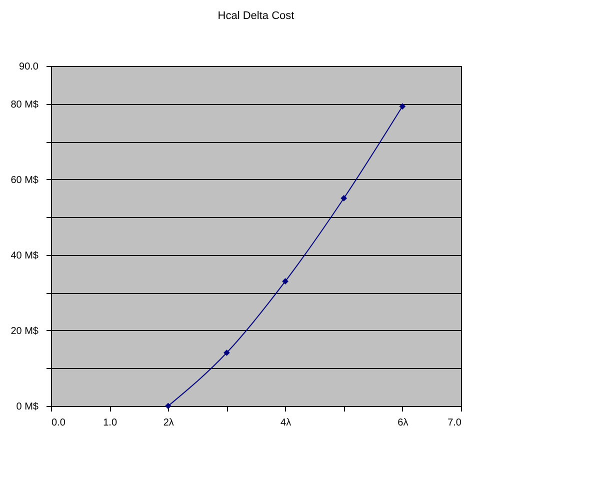 The width and height of the screenshot is (590, 480). I want to click on x-tick-label: 0.0, so click(59, 423).